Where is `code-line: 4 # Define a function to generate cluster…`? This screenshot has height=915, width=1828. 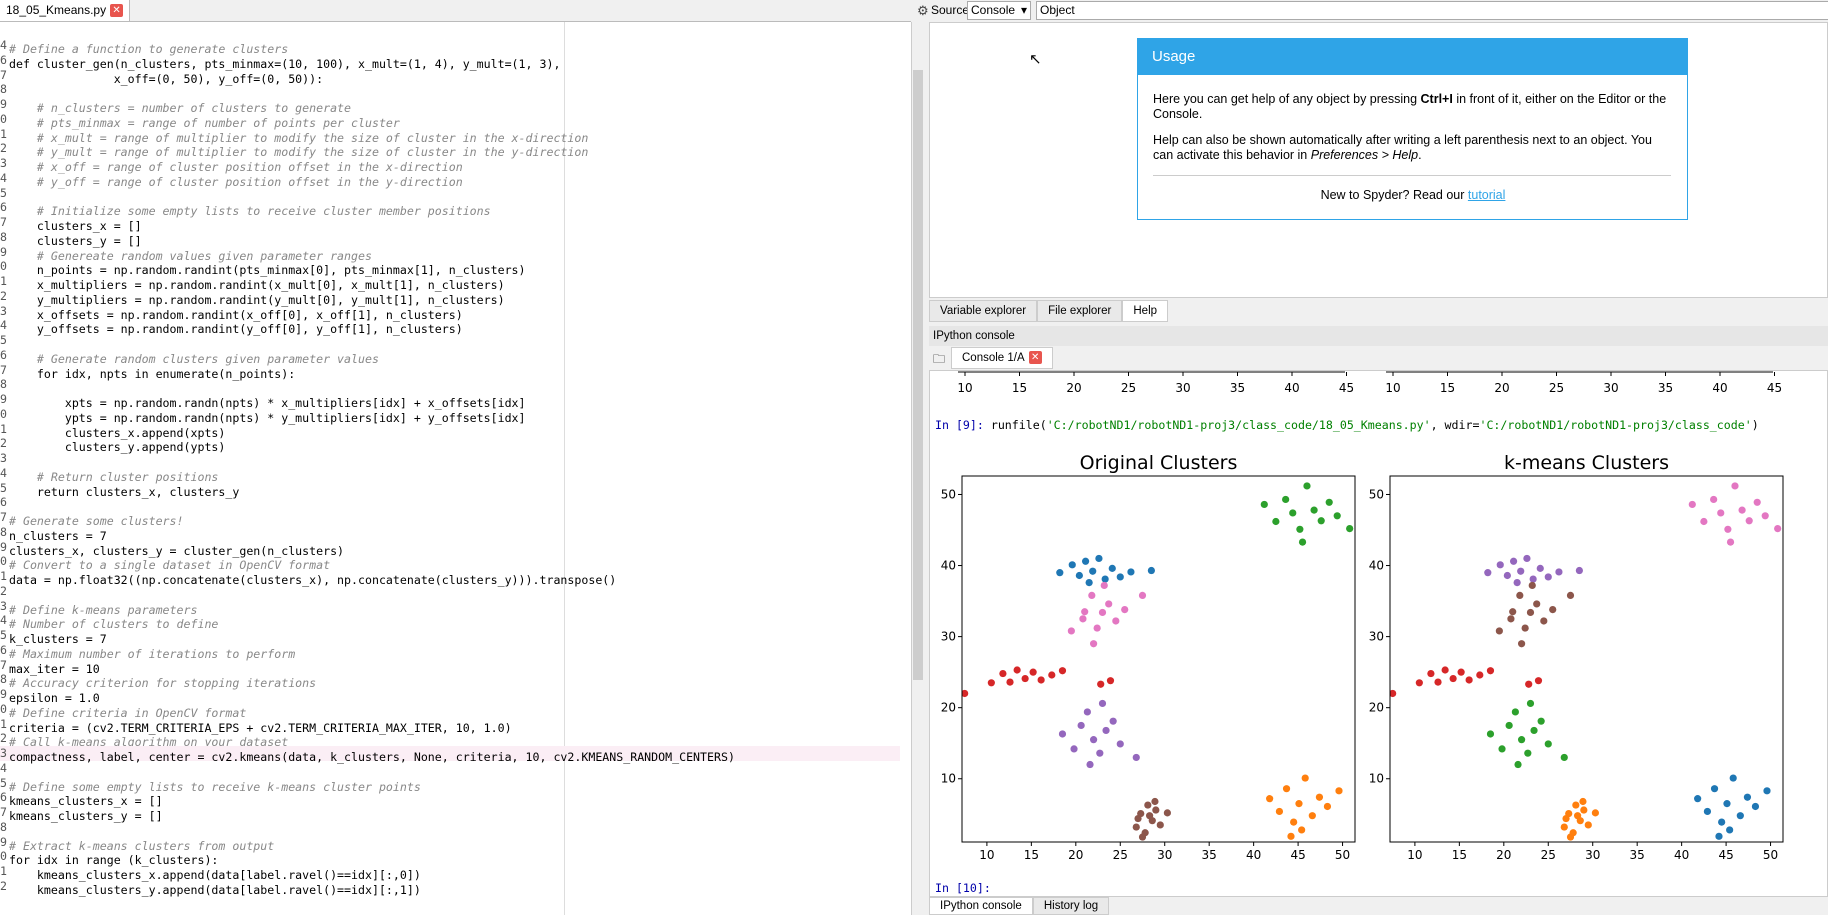 code-line: 4 # Define a function to generate cluster… is located at coordinates (450, 47).